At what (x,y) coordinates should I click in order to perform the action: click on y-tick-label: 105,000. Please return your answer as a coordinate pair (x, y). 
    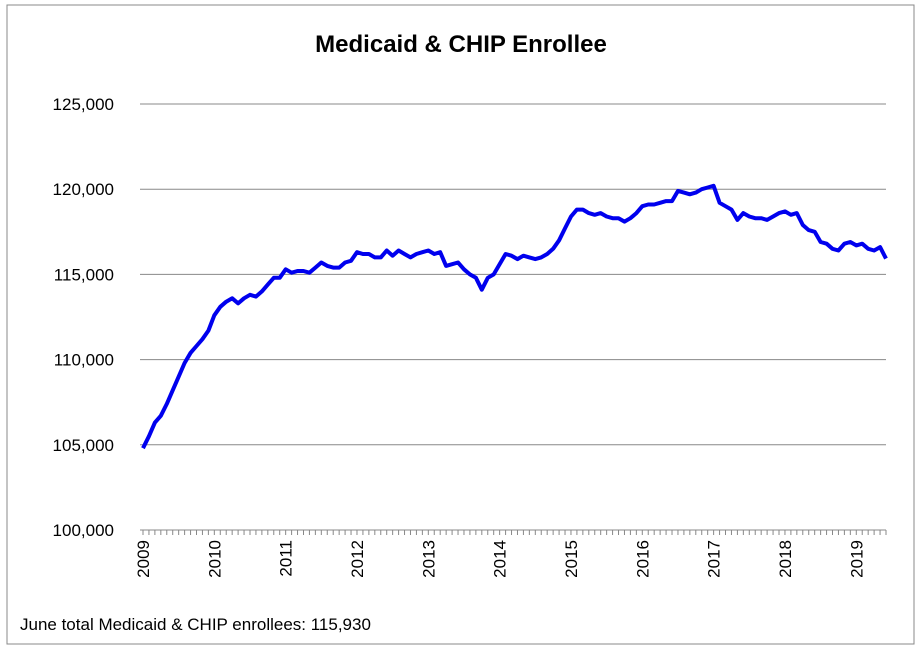
    Looking at the image, I should click on (83, 445).